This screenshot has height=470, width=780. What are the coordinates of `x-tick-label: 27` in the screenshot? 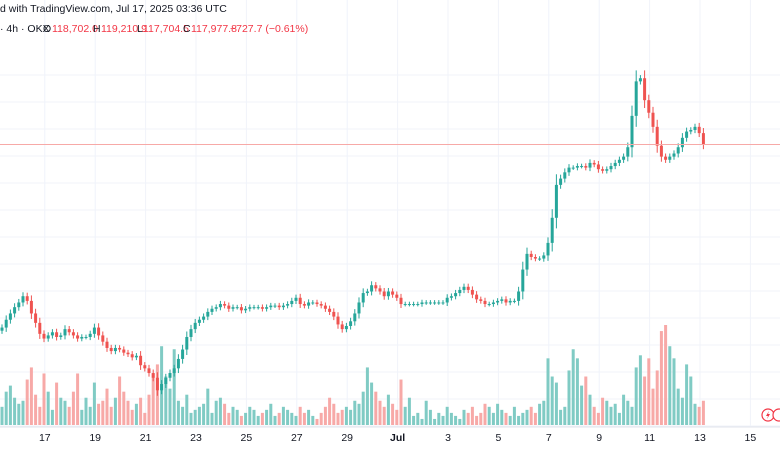 It's located at (297, 438).